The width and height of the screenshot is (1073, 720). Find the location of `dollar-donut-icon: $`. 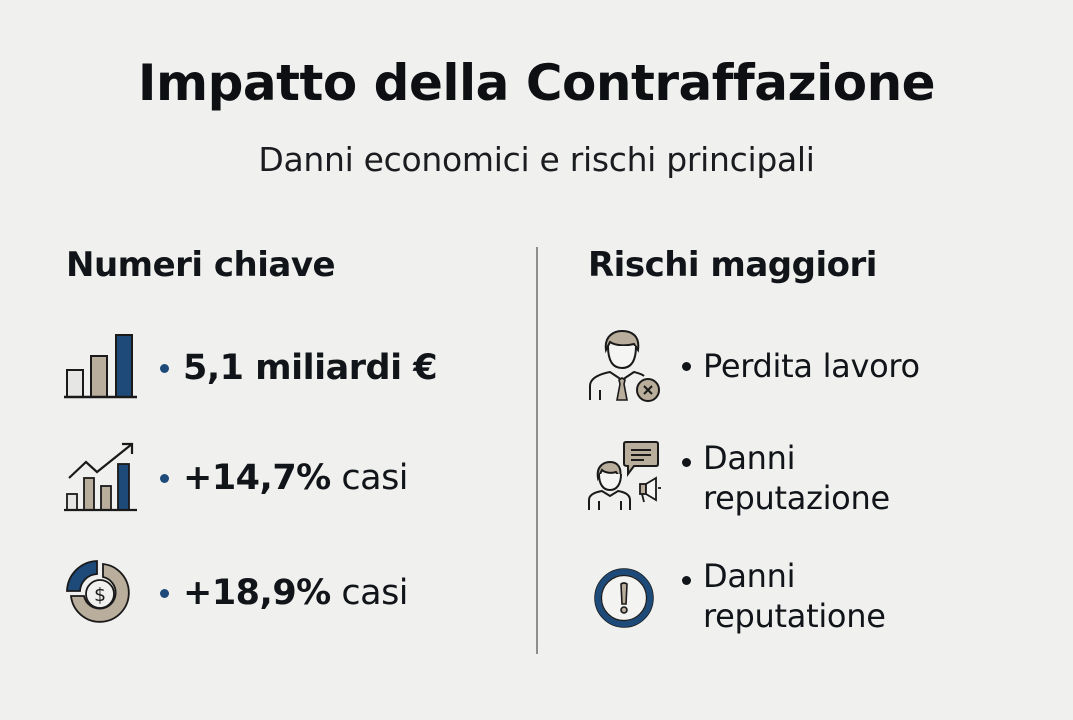

dollar-donut-icon: $ is located at coordinates (100, 593).